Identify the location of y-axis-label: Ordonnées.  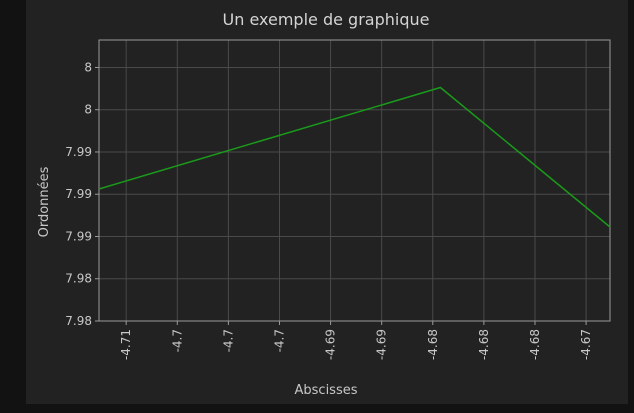
(44, 201).